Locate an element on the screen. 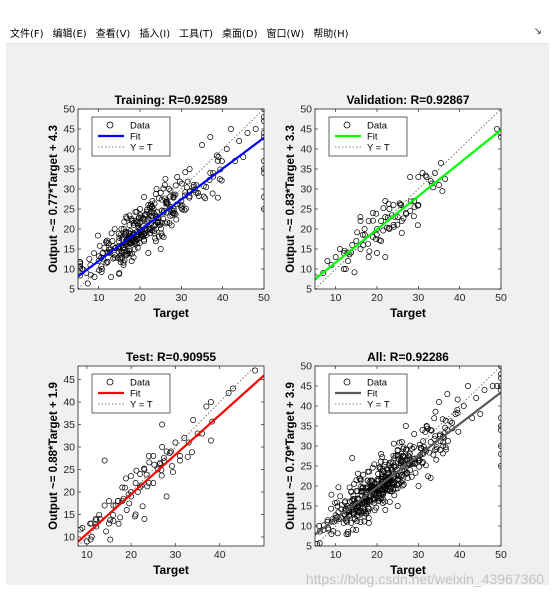  y-tick-label: 20 is located at coordinates (69, 230).